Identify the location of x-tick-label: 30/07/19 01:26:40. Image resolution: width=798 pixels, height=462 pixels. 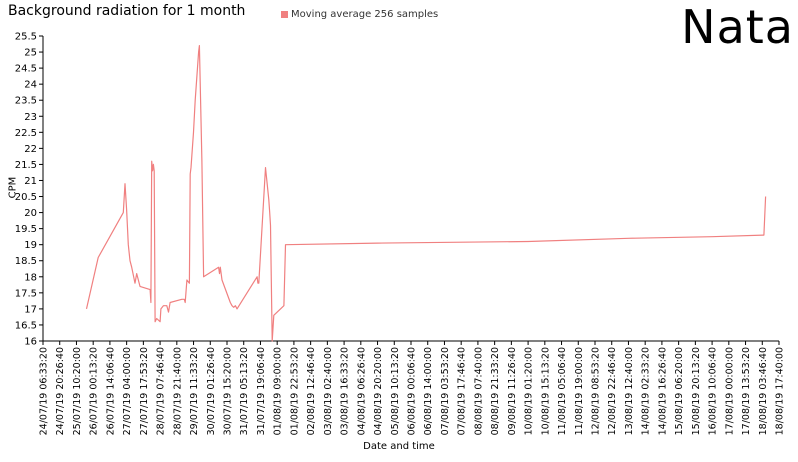
(211, 391).